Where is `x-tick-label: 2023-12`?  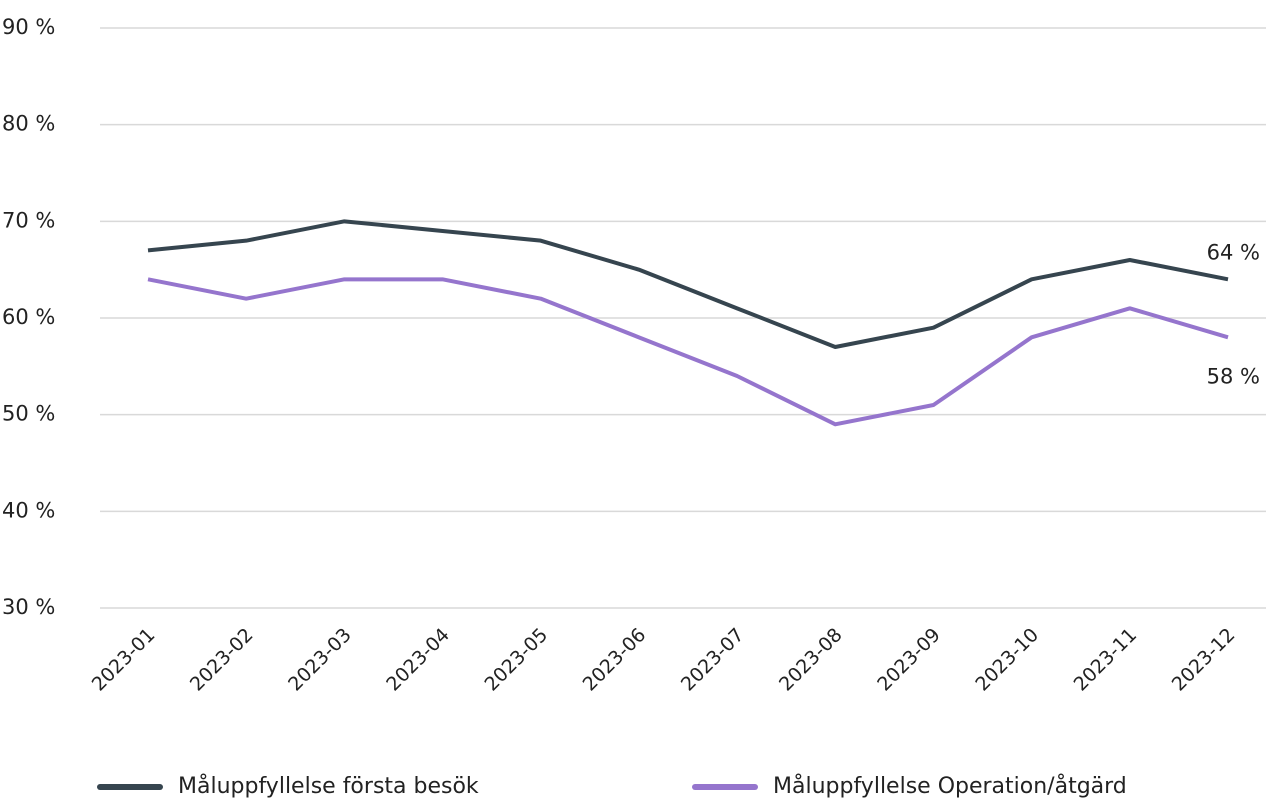 x-tick-label: 2023-12 is located at coordinates (1204, 660).